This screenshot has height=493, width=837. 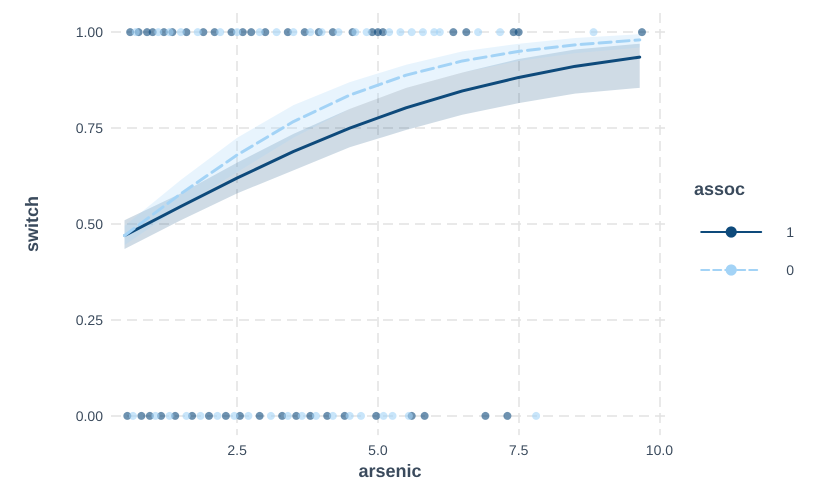 What do you see at coordinates (90, 320) in the screenshot?
I see `y-tick-label: 0.25` at bounding box center [90, 320].